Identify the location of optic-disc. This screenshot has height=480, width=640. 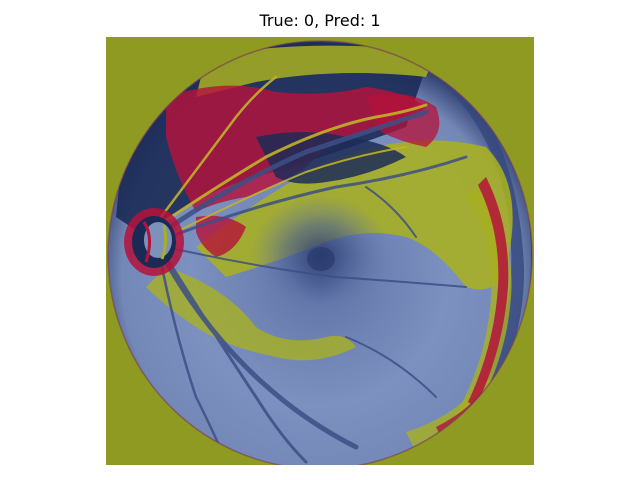
(154, 242).